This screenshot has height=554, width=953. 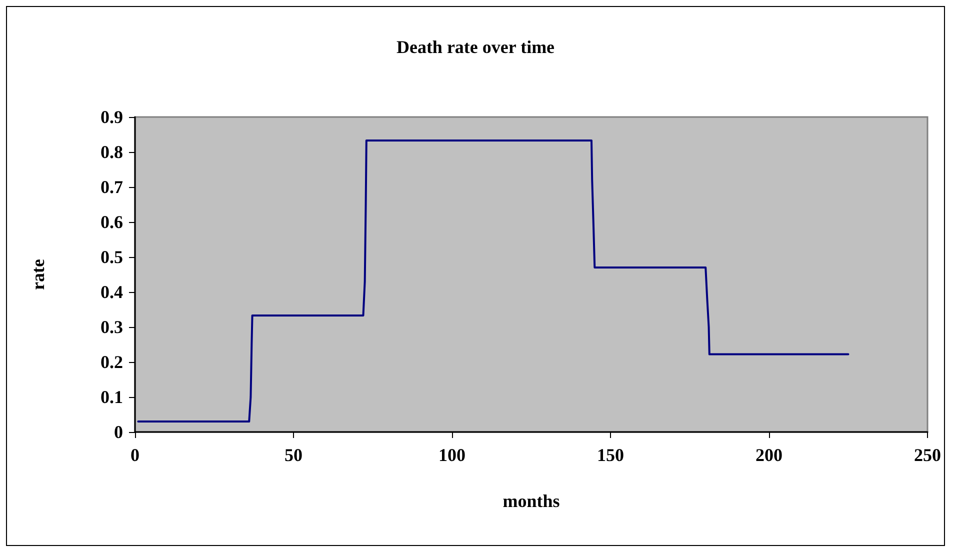 What do you see at coordinates (475, 47) in the screenshot?
I see `chart-title: Death rate over time` at bounding box center [475, 47].